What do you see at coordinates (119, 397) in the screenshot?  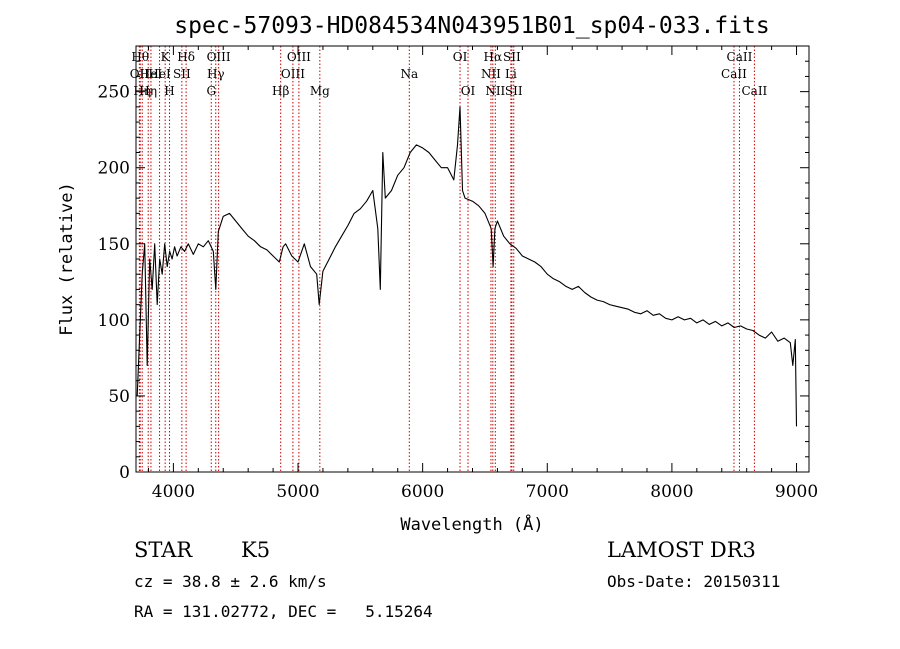 I see `y-tick-label: 50` at bounding box center [119, 397].